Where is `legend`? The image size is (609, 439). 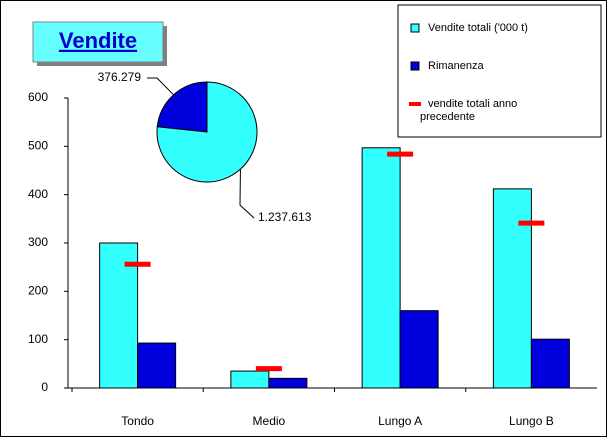
legend is located at coordinates (499, 71).